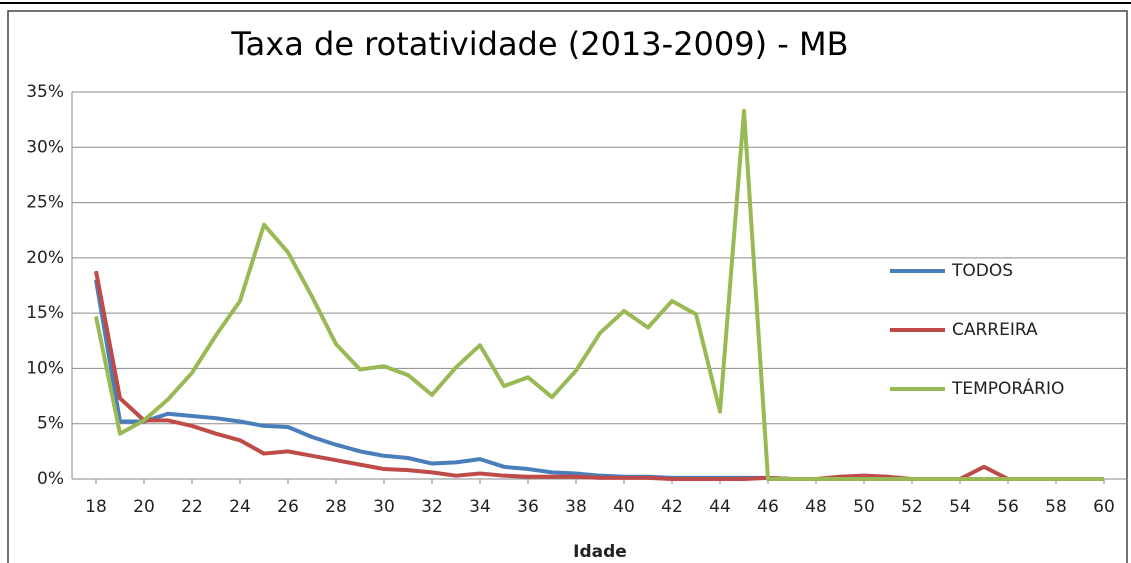  I want to click on y-tick-label: 10%, so click(45, 368).